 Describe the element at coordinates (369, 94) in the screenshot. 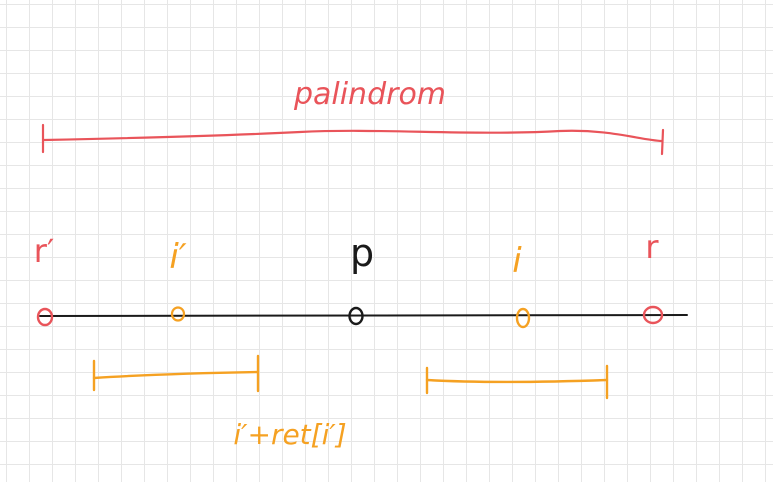

I see `palindrome-label: palindrom` at that location.